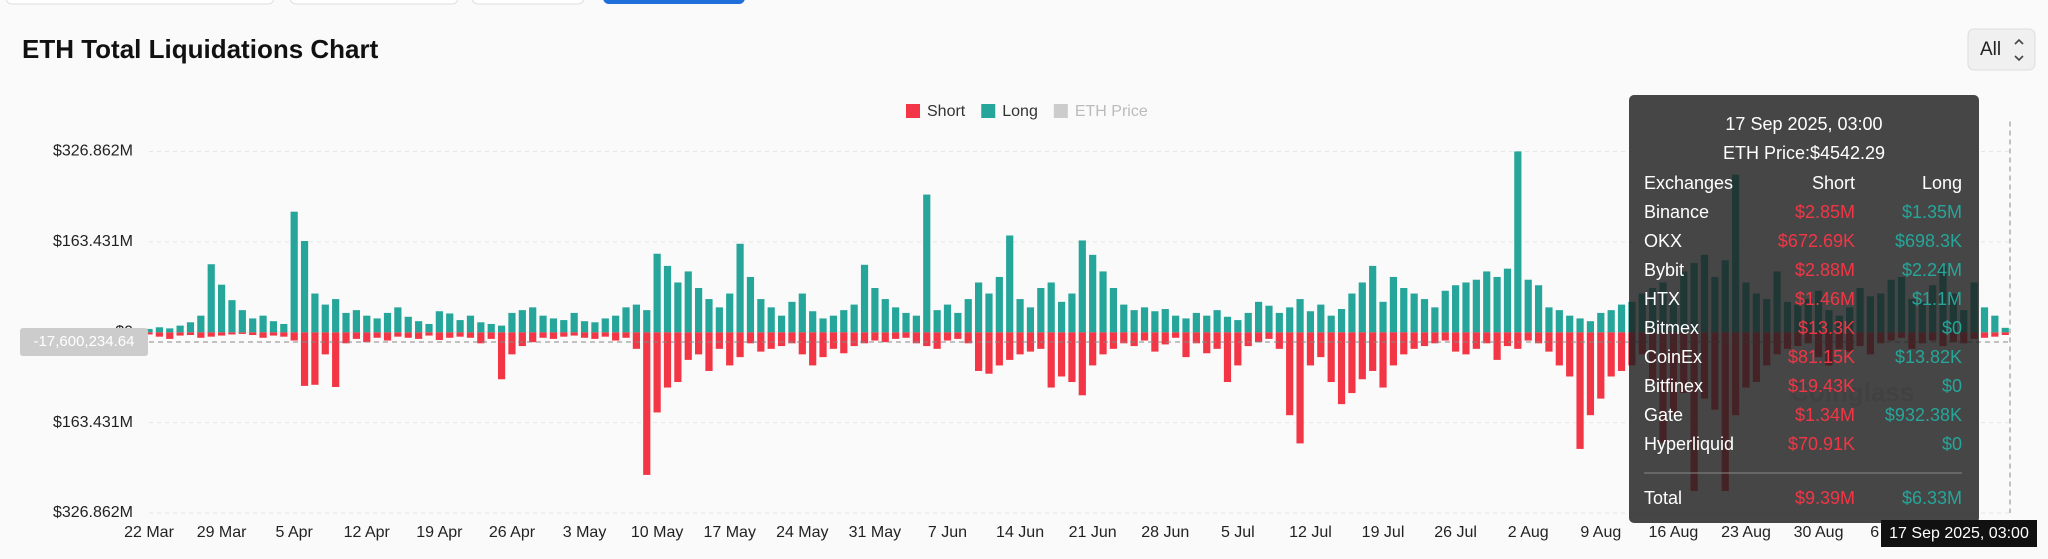 Image resolution: width=2048 pixels, height=559 pixels. Describe the element at coordinates (1060, 111) in the screenshot. I see `legend-swatch` at that location.